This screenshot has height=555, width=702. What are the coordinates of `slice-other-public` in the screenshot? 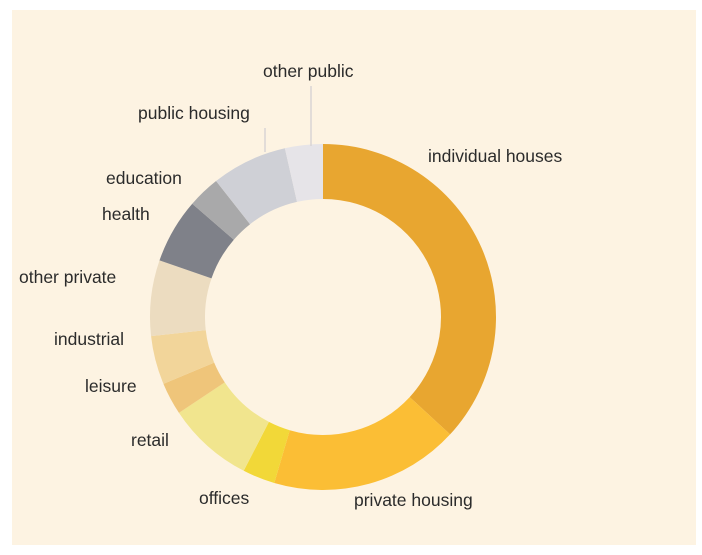 It's located at (303, 173).